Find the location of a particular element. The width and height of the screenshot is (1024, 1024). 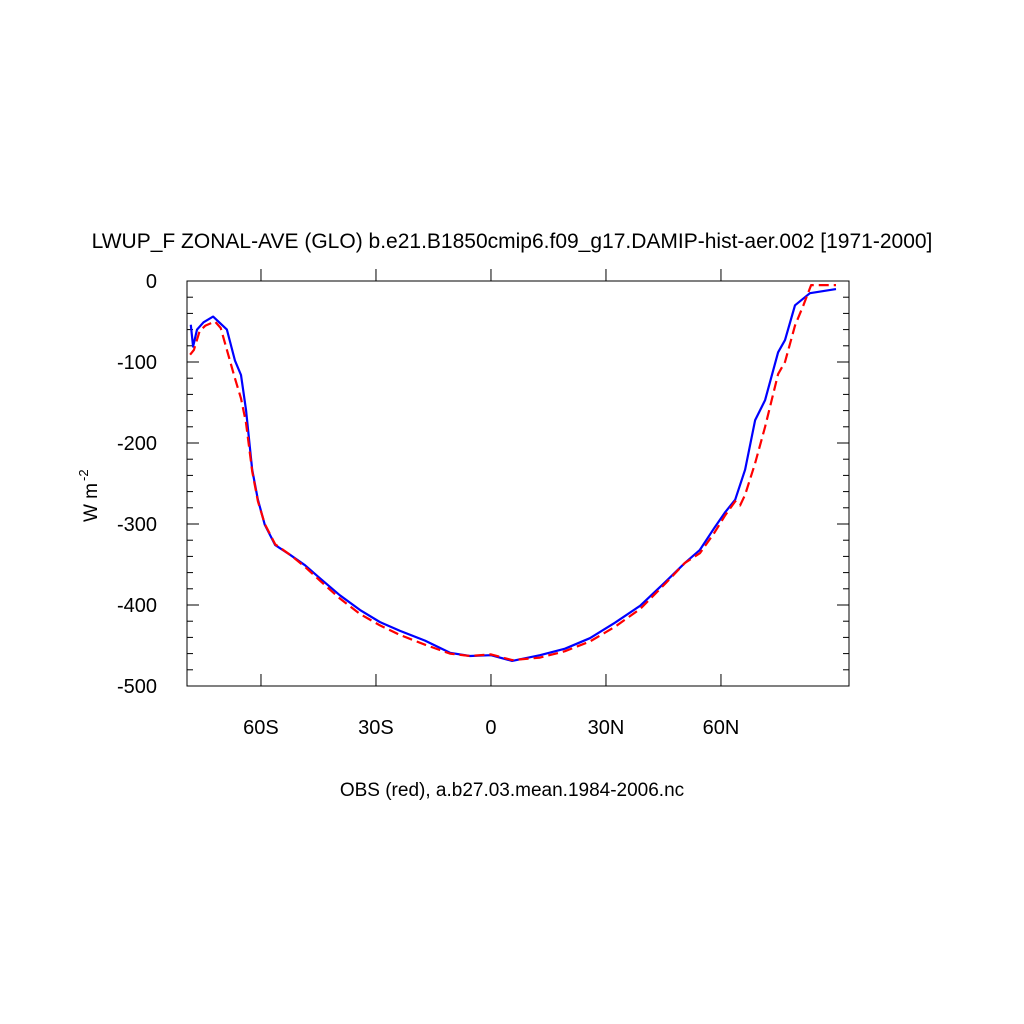

x-tick-label: 30N is located at coordinates (606, 728).